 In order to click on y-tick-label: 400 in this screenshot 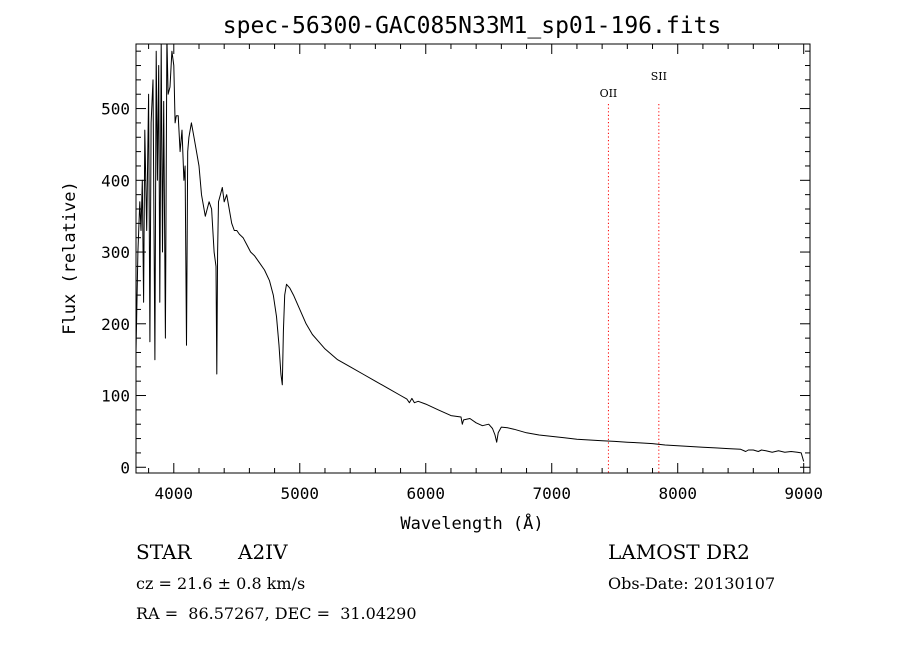, I will do `click(115, 180)`.